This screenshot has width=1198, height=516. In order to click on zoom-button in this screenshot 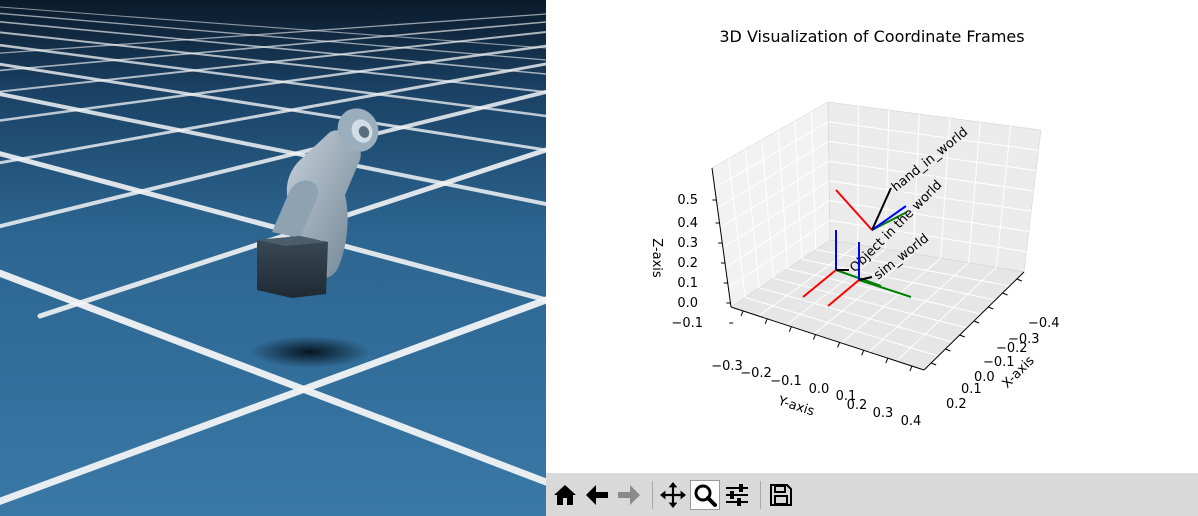, I will do `click(705, 495)`.